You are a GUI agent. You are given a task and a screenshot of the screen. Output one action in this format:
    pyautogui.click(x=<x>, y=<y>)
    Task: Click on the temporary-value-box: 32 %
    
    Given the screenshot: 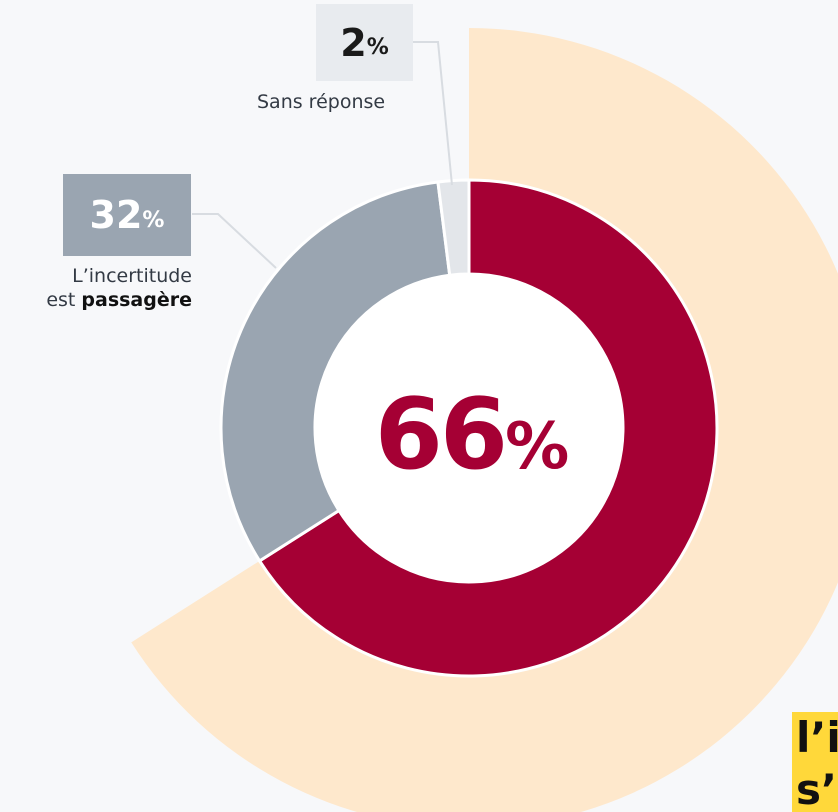 What is the action you would take?
    pyautogui.click(x=127, y=215)
    